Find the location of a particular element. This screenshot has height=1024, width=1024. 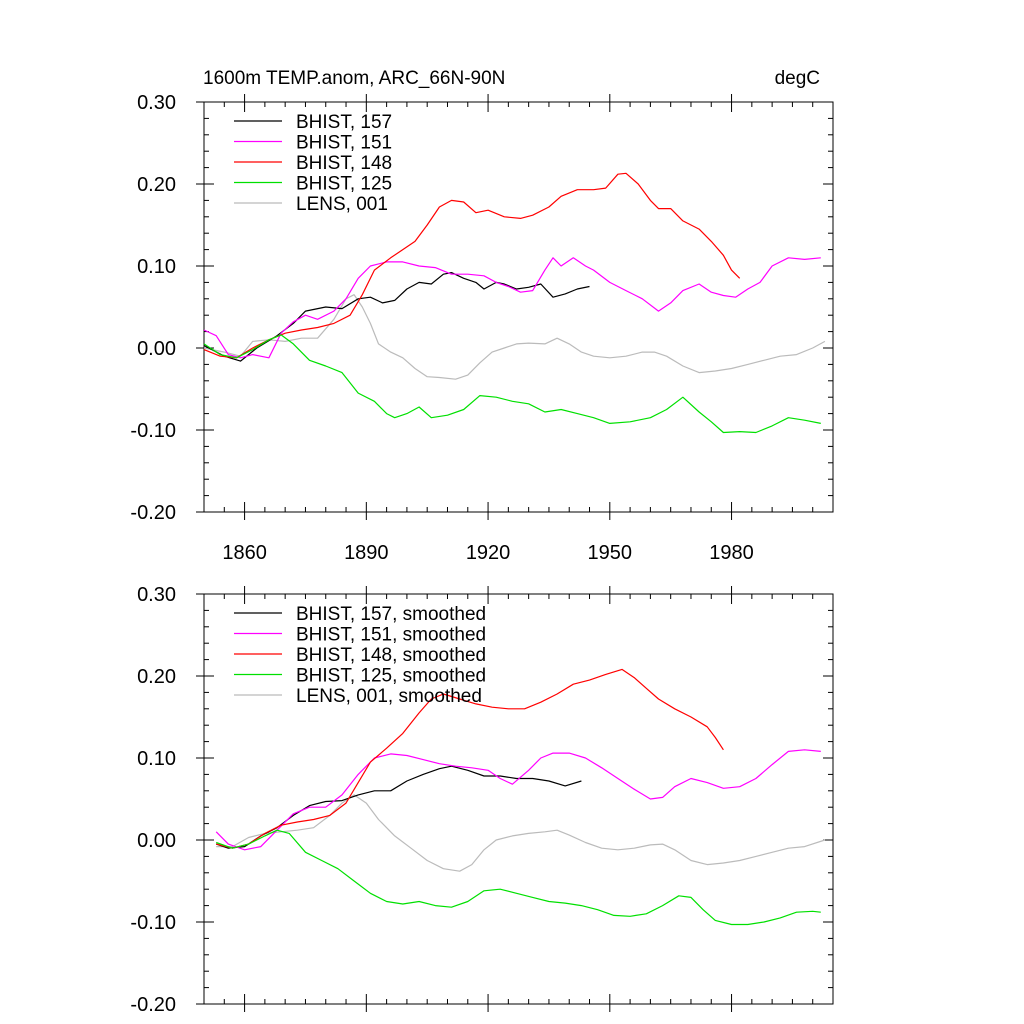

legend-label: BHIST, 151 is located at coordinates (344, 143).